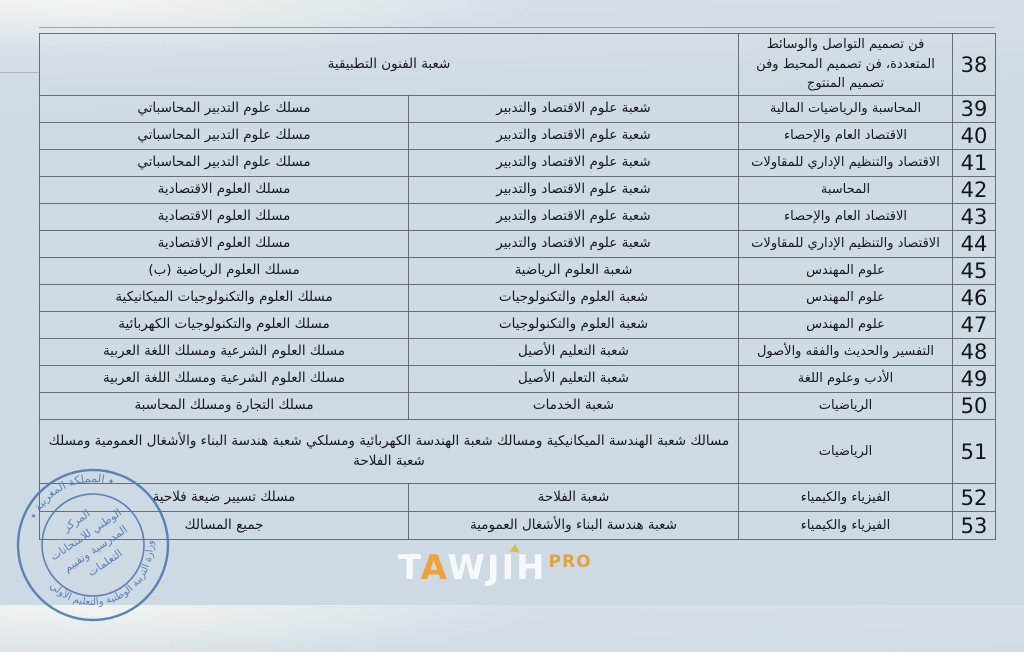 This screenshot has height=652, width=1024. What do you see at coordinates (974, 379) in the screenshot?
I see `row-number-cell: 49` at bounding box center [974, 379].